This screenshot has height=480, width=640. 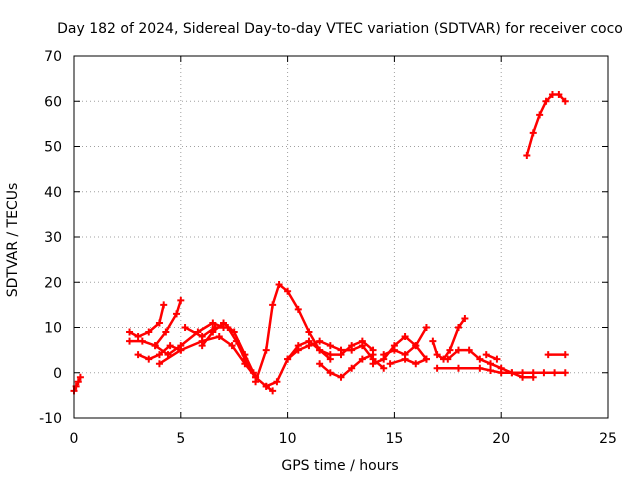 What do you see at coordinates (53, 238) in the screenshot?
I see `y-tick-label: 30` at bounding box center [53, 238].